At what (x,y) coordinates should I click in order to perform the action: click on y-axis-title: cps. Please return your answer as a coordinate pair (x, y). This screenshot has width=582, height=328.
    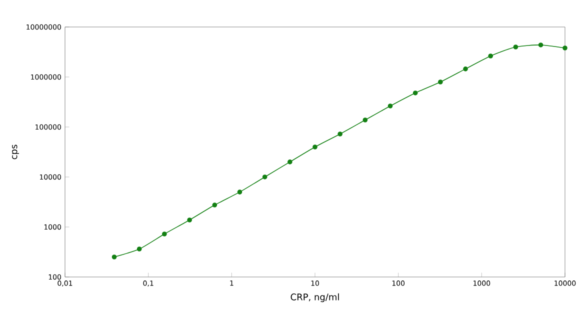
    Looking at the image, I should click on (15, 152).